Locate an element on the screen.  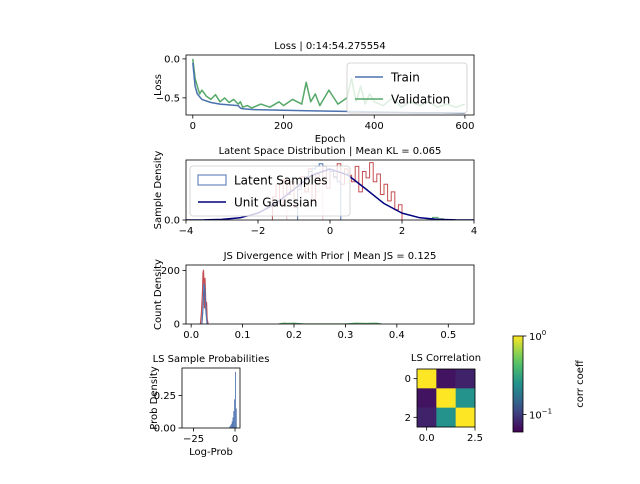
x-tick-label: 0.4 is located at coordinates (397, 335).